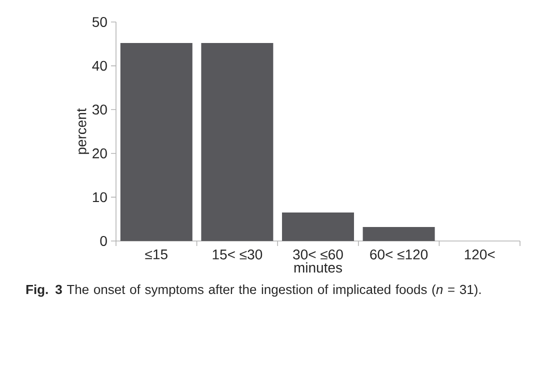 This screenshot has width=545, height=367. I want to click on x-tick-label: 60< ≤120, so click(399, 255).